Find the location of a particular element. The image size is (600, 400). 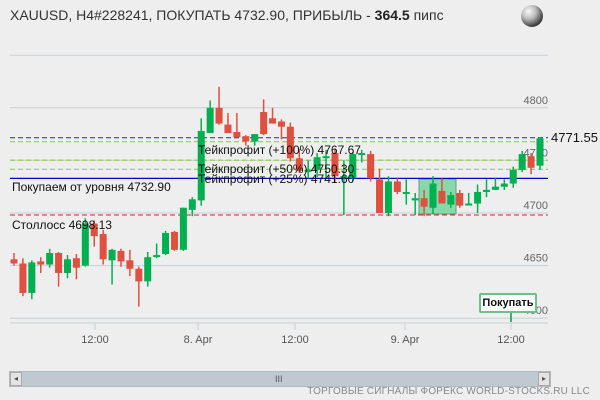

globe-icon is located at coordinates (532, 16).